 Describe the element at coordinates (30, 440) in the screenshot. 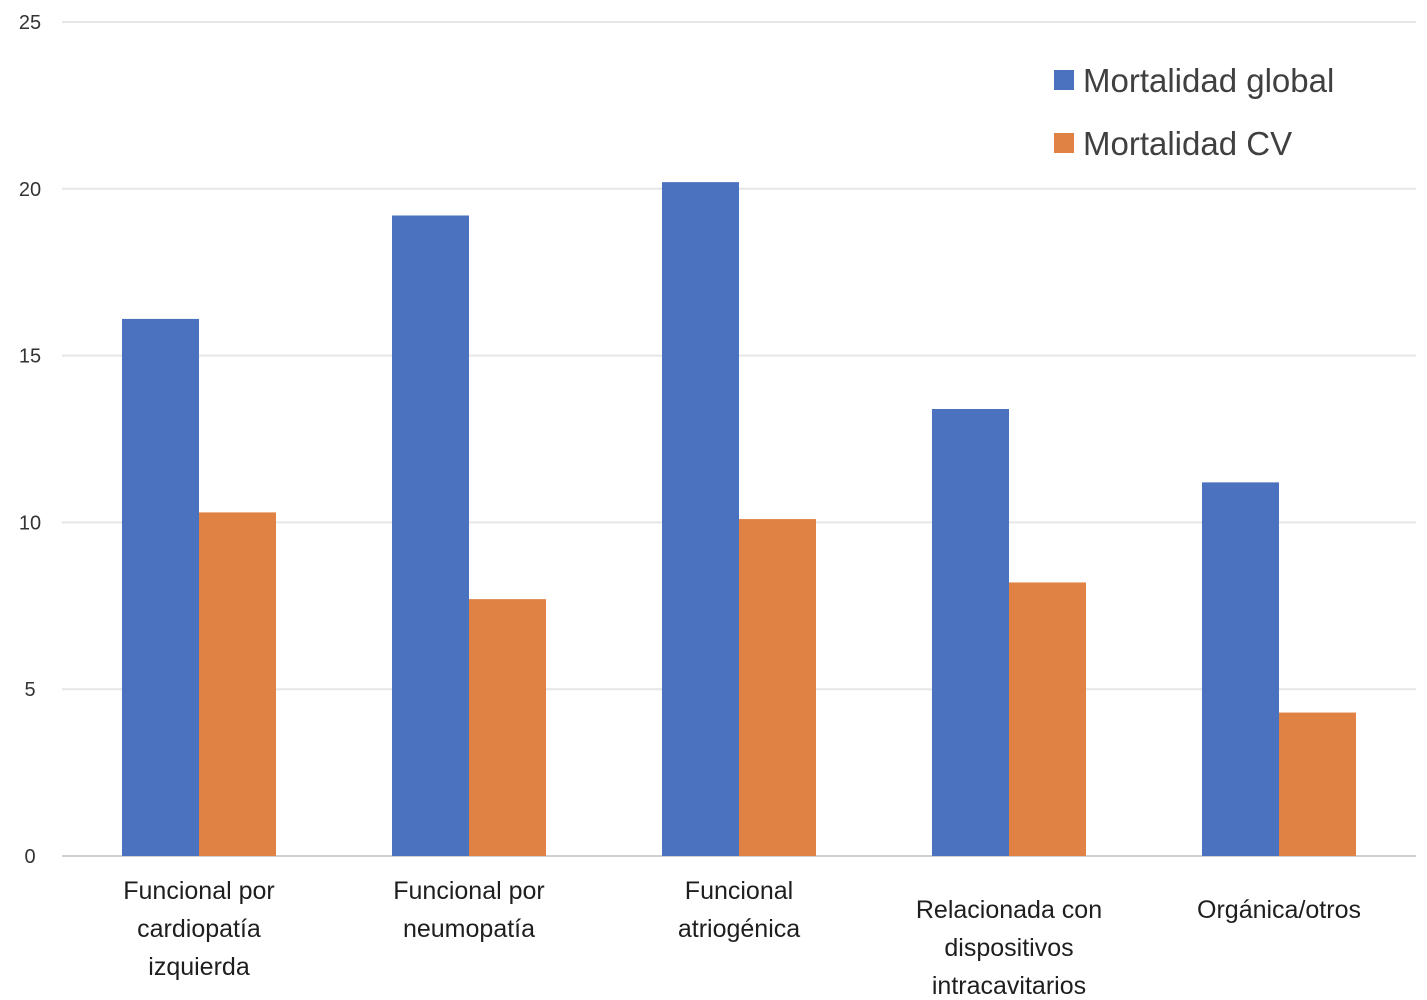

I see `y-axis: 0 5 10 15 20 25` at that location.